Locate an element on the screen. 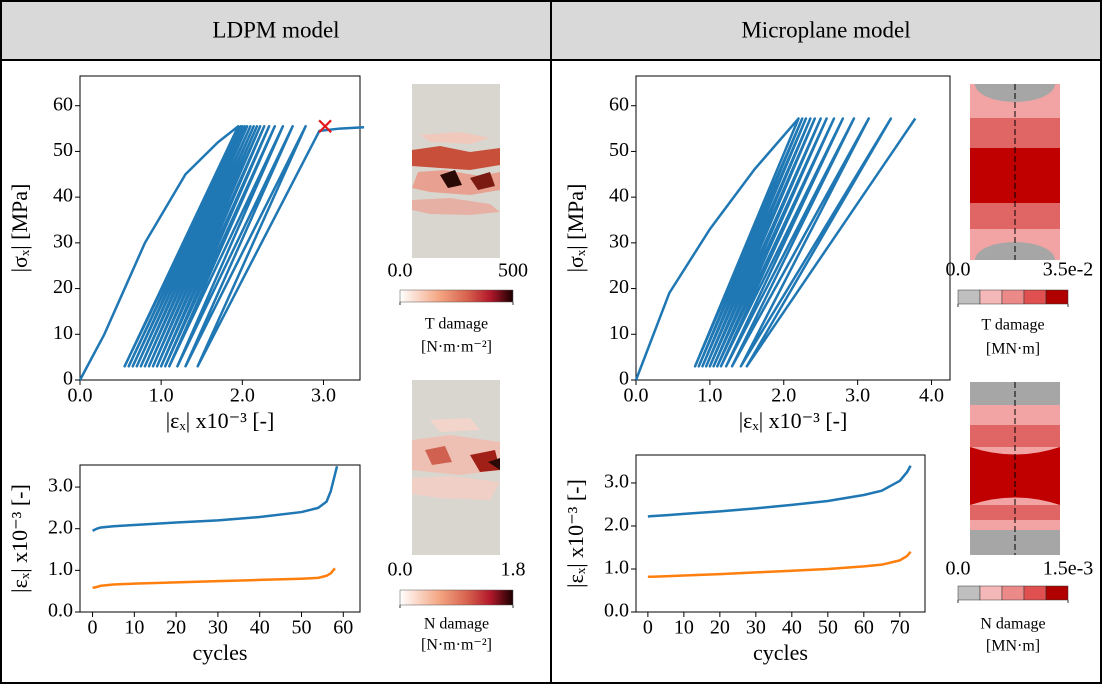 This screenshot has height=684, width=1102. colorbar-tick-label: 1.5e-3 is located at coordinates (1068, 569).